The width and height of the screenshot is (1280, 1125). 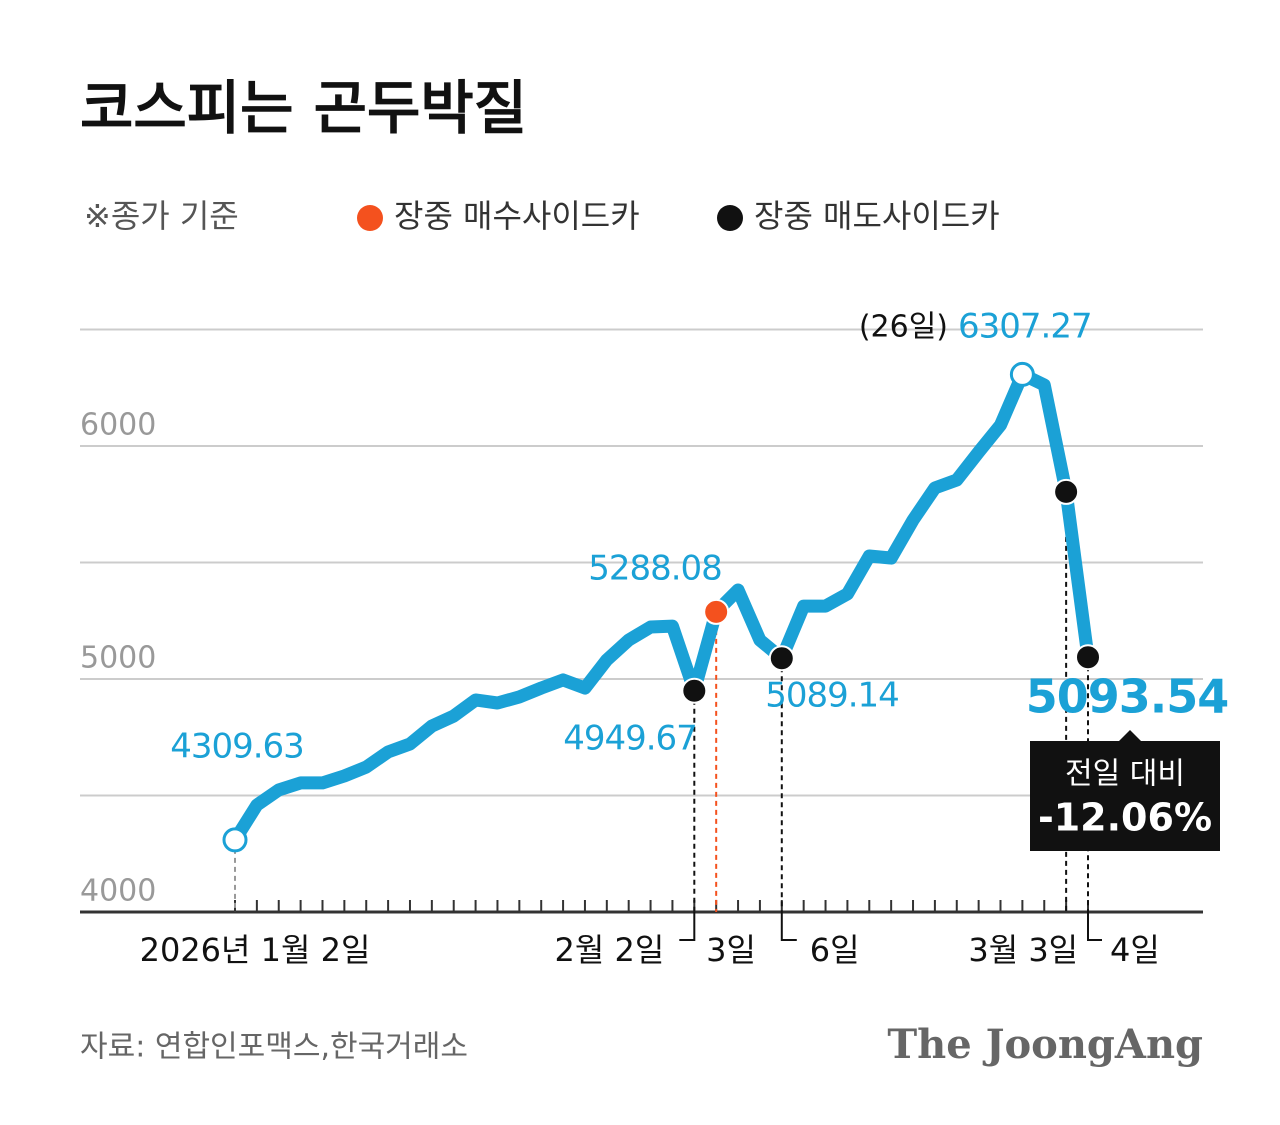 I want to click on change-label: 전일 대비, so click(x=1125, y=774).